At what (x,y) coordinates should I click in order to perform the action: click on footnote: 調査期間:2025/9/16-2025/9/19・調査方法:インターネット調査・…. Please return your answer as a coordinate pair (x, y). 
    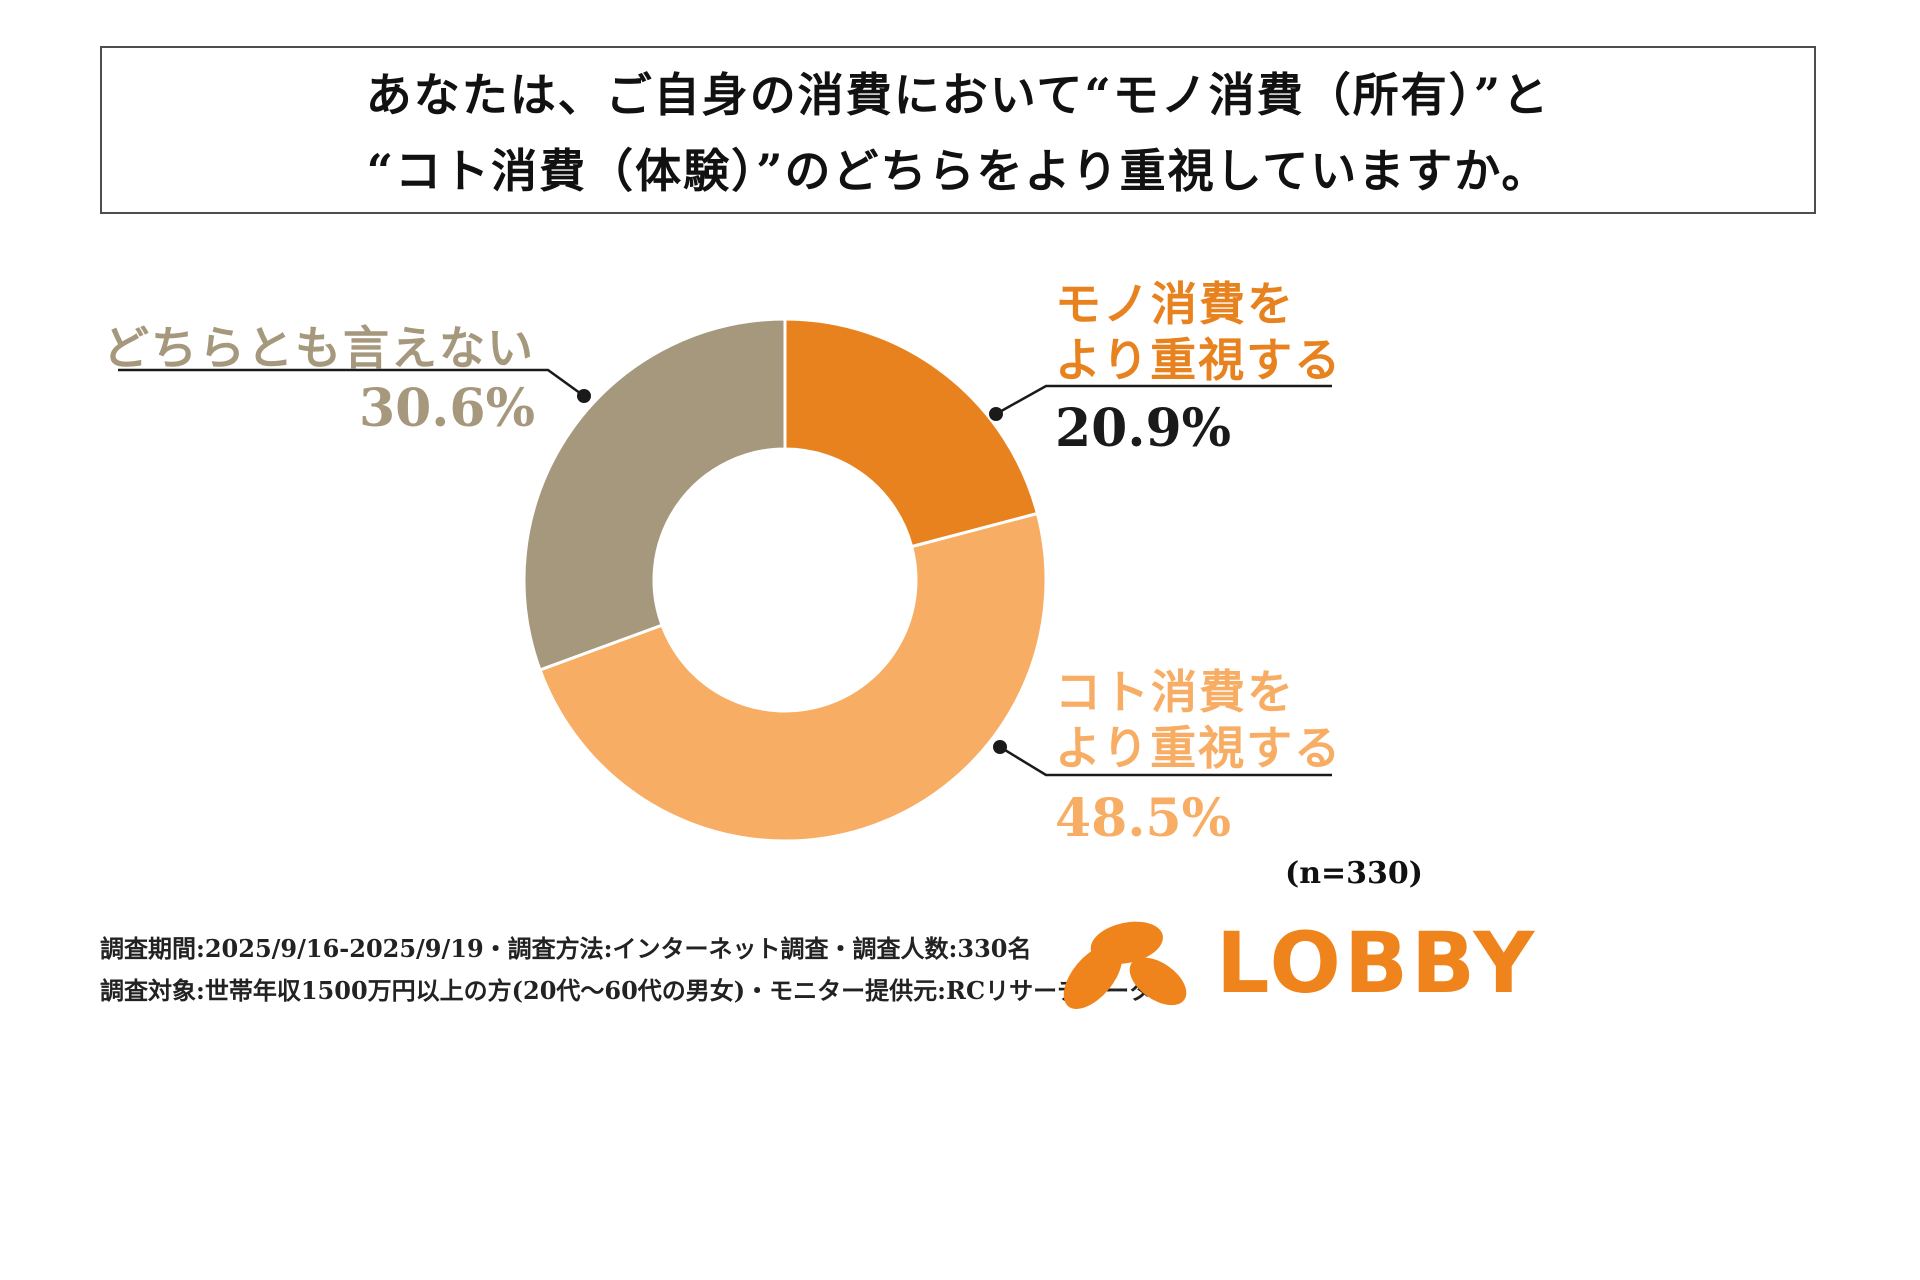
    Looking at the image, I should click on (626, 970).